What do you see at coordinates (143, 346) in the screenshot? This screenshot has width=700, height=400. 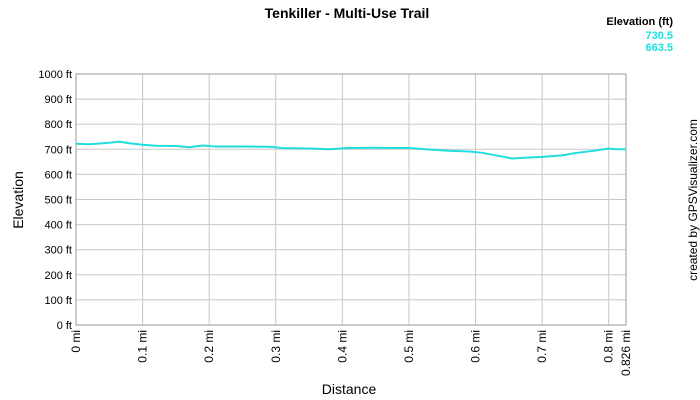 I see `x-tick-label: 0.1 mi` at bounding box center [143, 346].